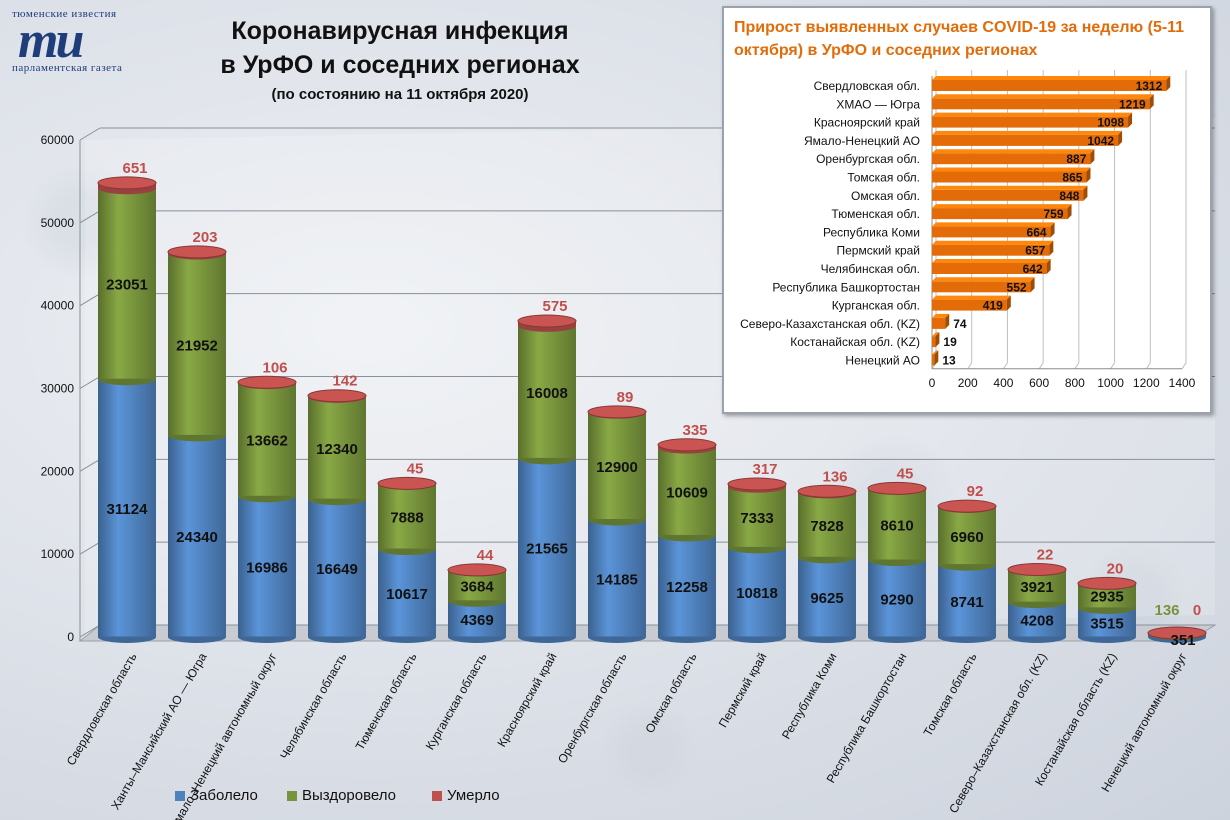 The image size is (1230, 820). What do you see at coordinates (960, 324) in the screenshot?
I see `inset-data-label: 74` at bounding box center [960, 324].